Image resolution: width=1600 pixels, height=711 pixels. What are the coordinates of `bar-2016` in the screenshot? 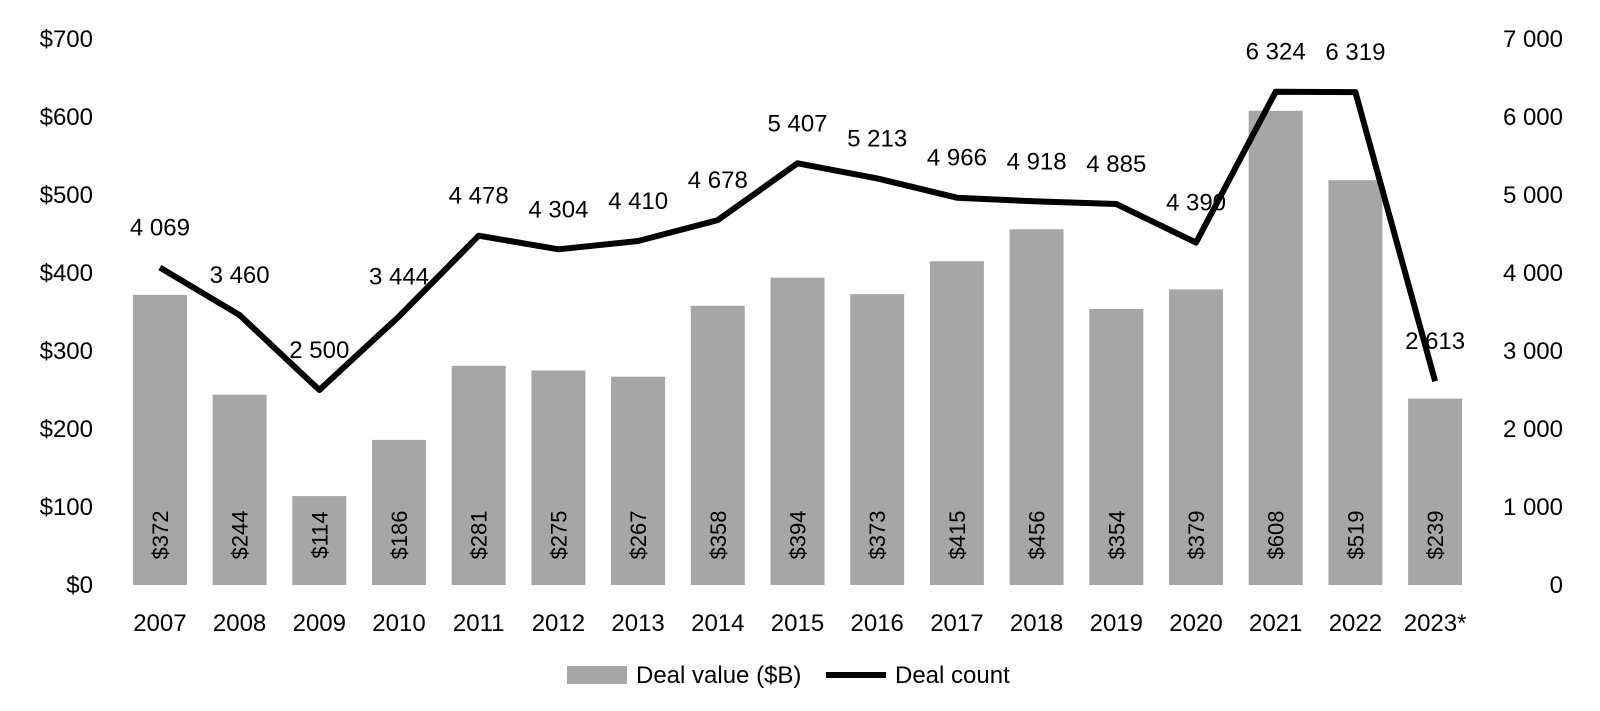 It's located at (877, 439).